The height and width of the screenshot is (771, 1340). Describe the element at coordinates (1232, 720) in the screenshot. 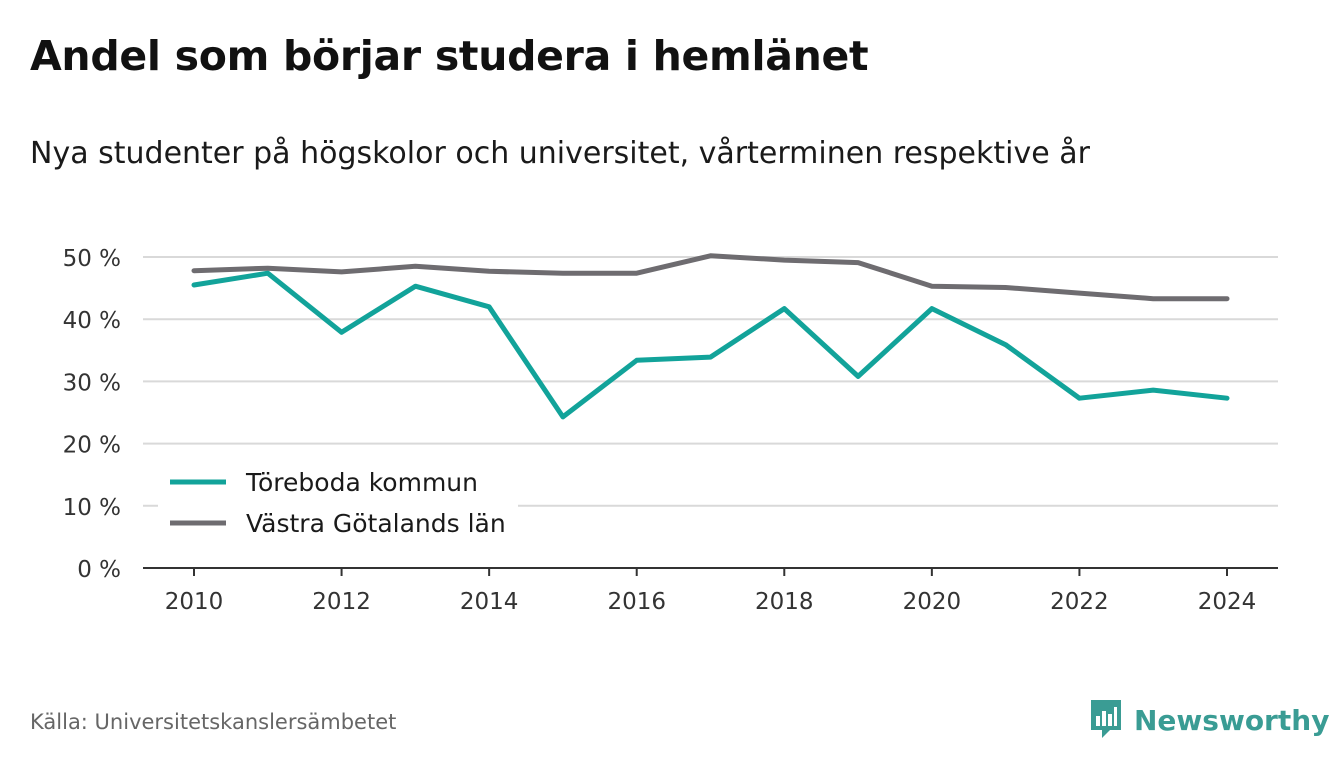

I see `brand-name: Newsworthy` at that location.